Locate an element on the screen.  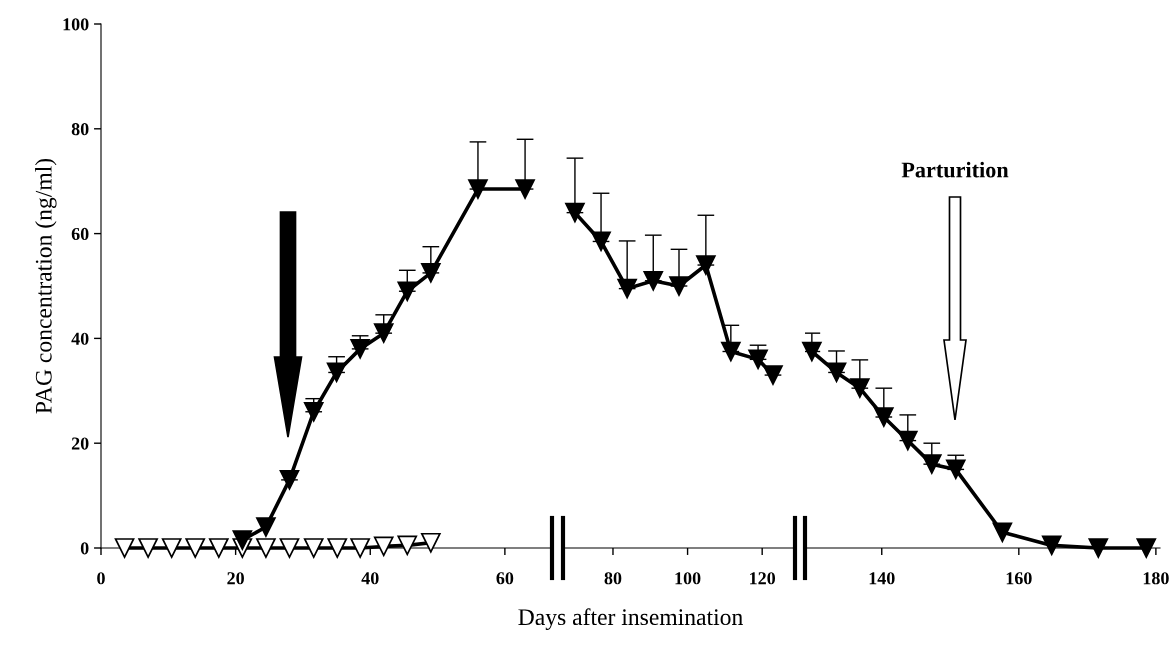
x-tick-label: 20 is located at coordinates (235, 578).